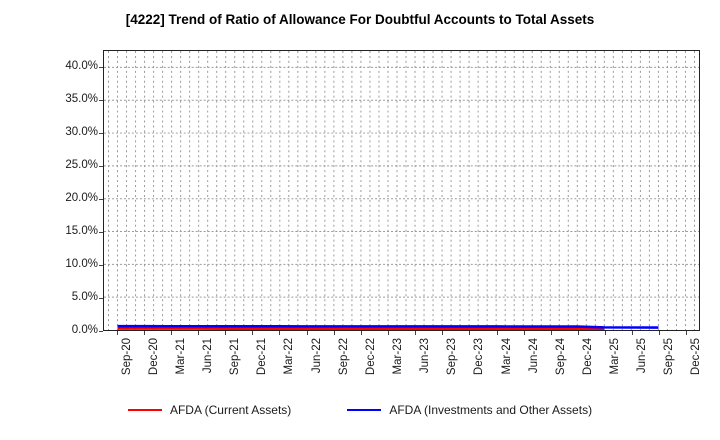  Describe the element at coordinates (81, 230) in the screenshot. I see `y-tick-label: 15.0%` at that location.